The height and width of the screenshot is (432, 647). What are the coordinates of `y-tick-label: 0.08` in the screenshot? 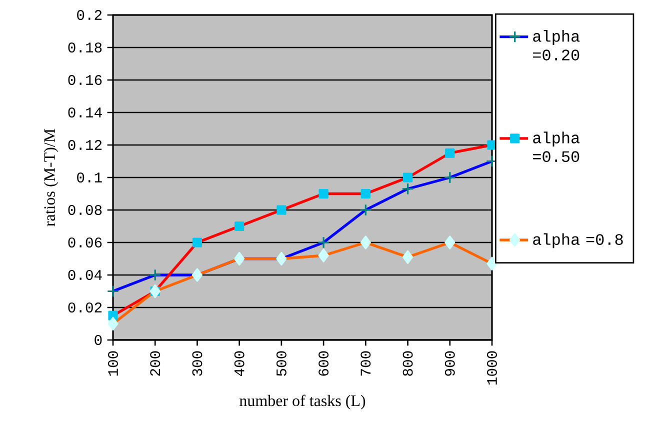 It's located at (85, 210).